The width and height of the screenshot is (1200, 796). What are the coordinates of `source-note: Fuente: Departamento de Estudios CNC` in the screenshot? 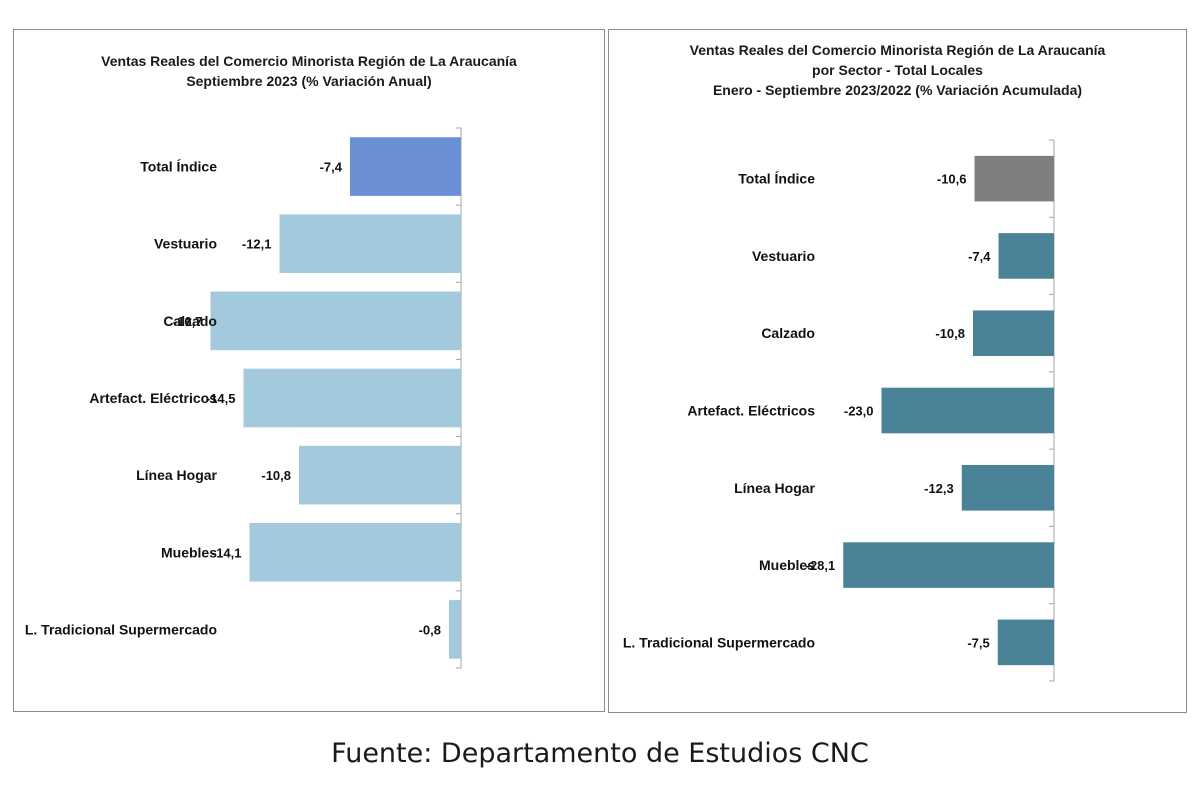 It's located at (600, 753).